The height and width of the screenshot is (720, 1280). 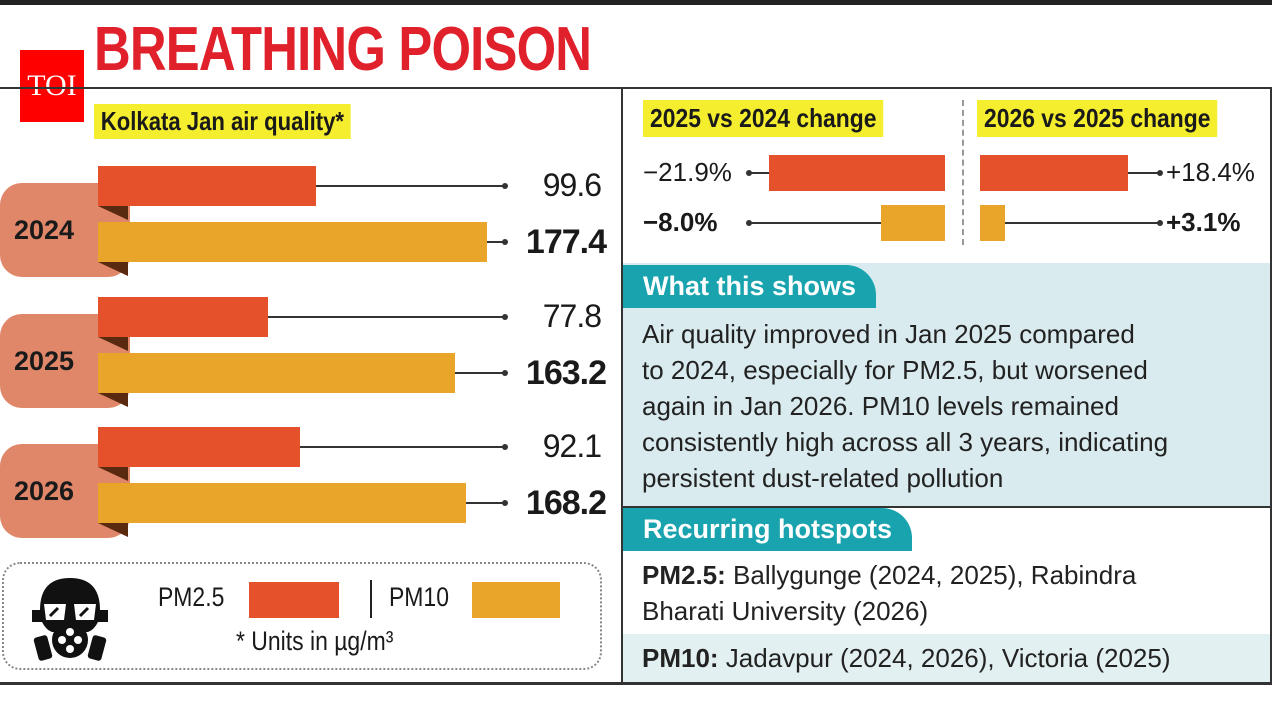 What do you see at coordinates (572, 315) in the screenshot?
I see `value-label: 77.8` at bounding box center [572, 315].